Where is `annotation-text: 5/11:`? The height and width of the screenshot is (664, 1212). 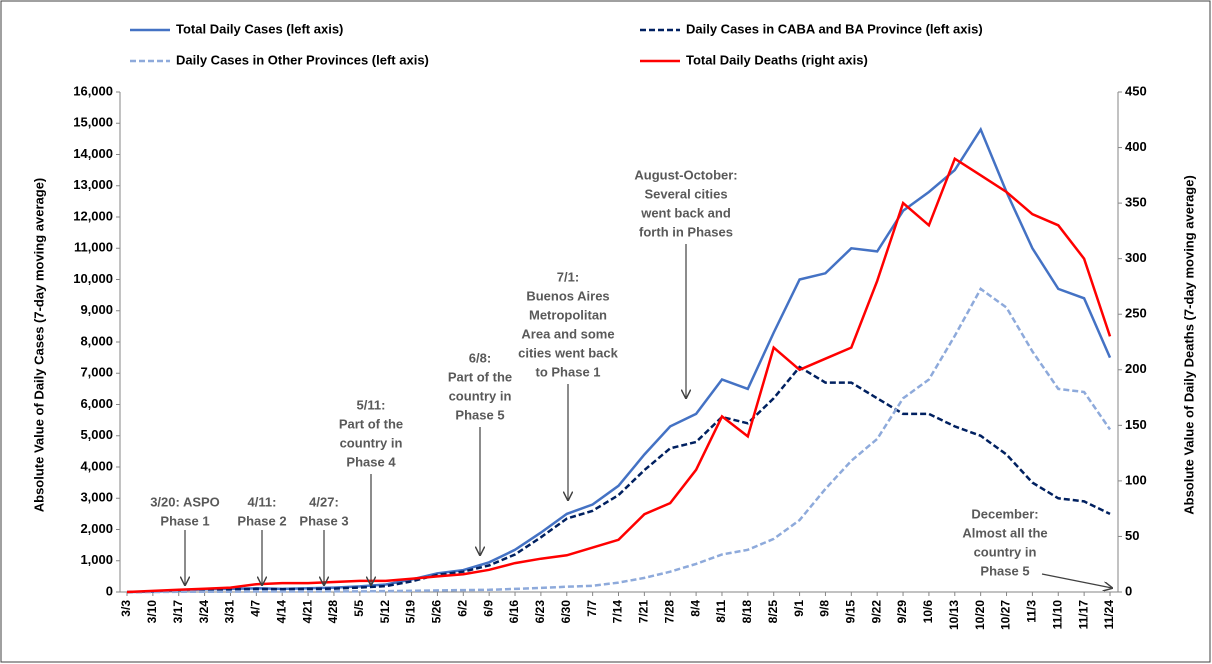
annotation-text: 5/11: is located at coordinates (371, 404).